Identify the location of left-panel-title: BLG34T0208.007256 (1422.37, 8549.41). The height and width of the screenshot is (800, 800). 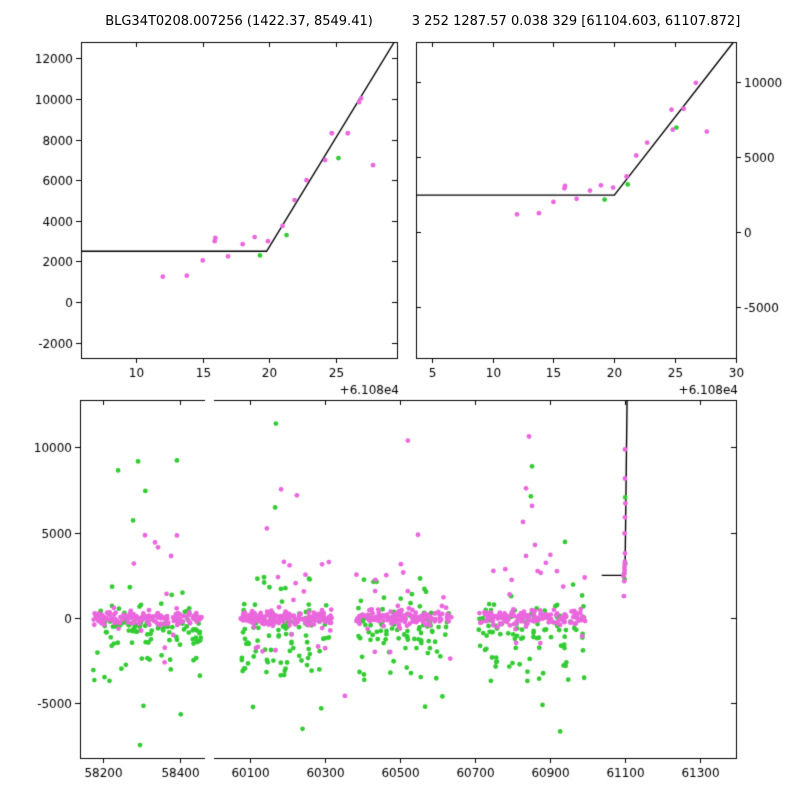
(239, 21).